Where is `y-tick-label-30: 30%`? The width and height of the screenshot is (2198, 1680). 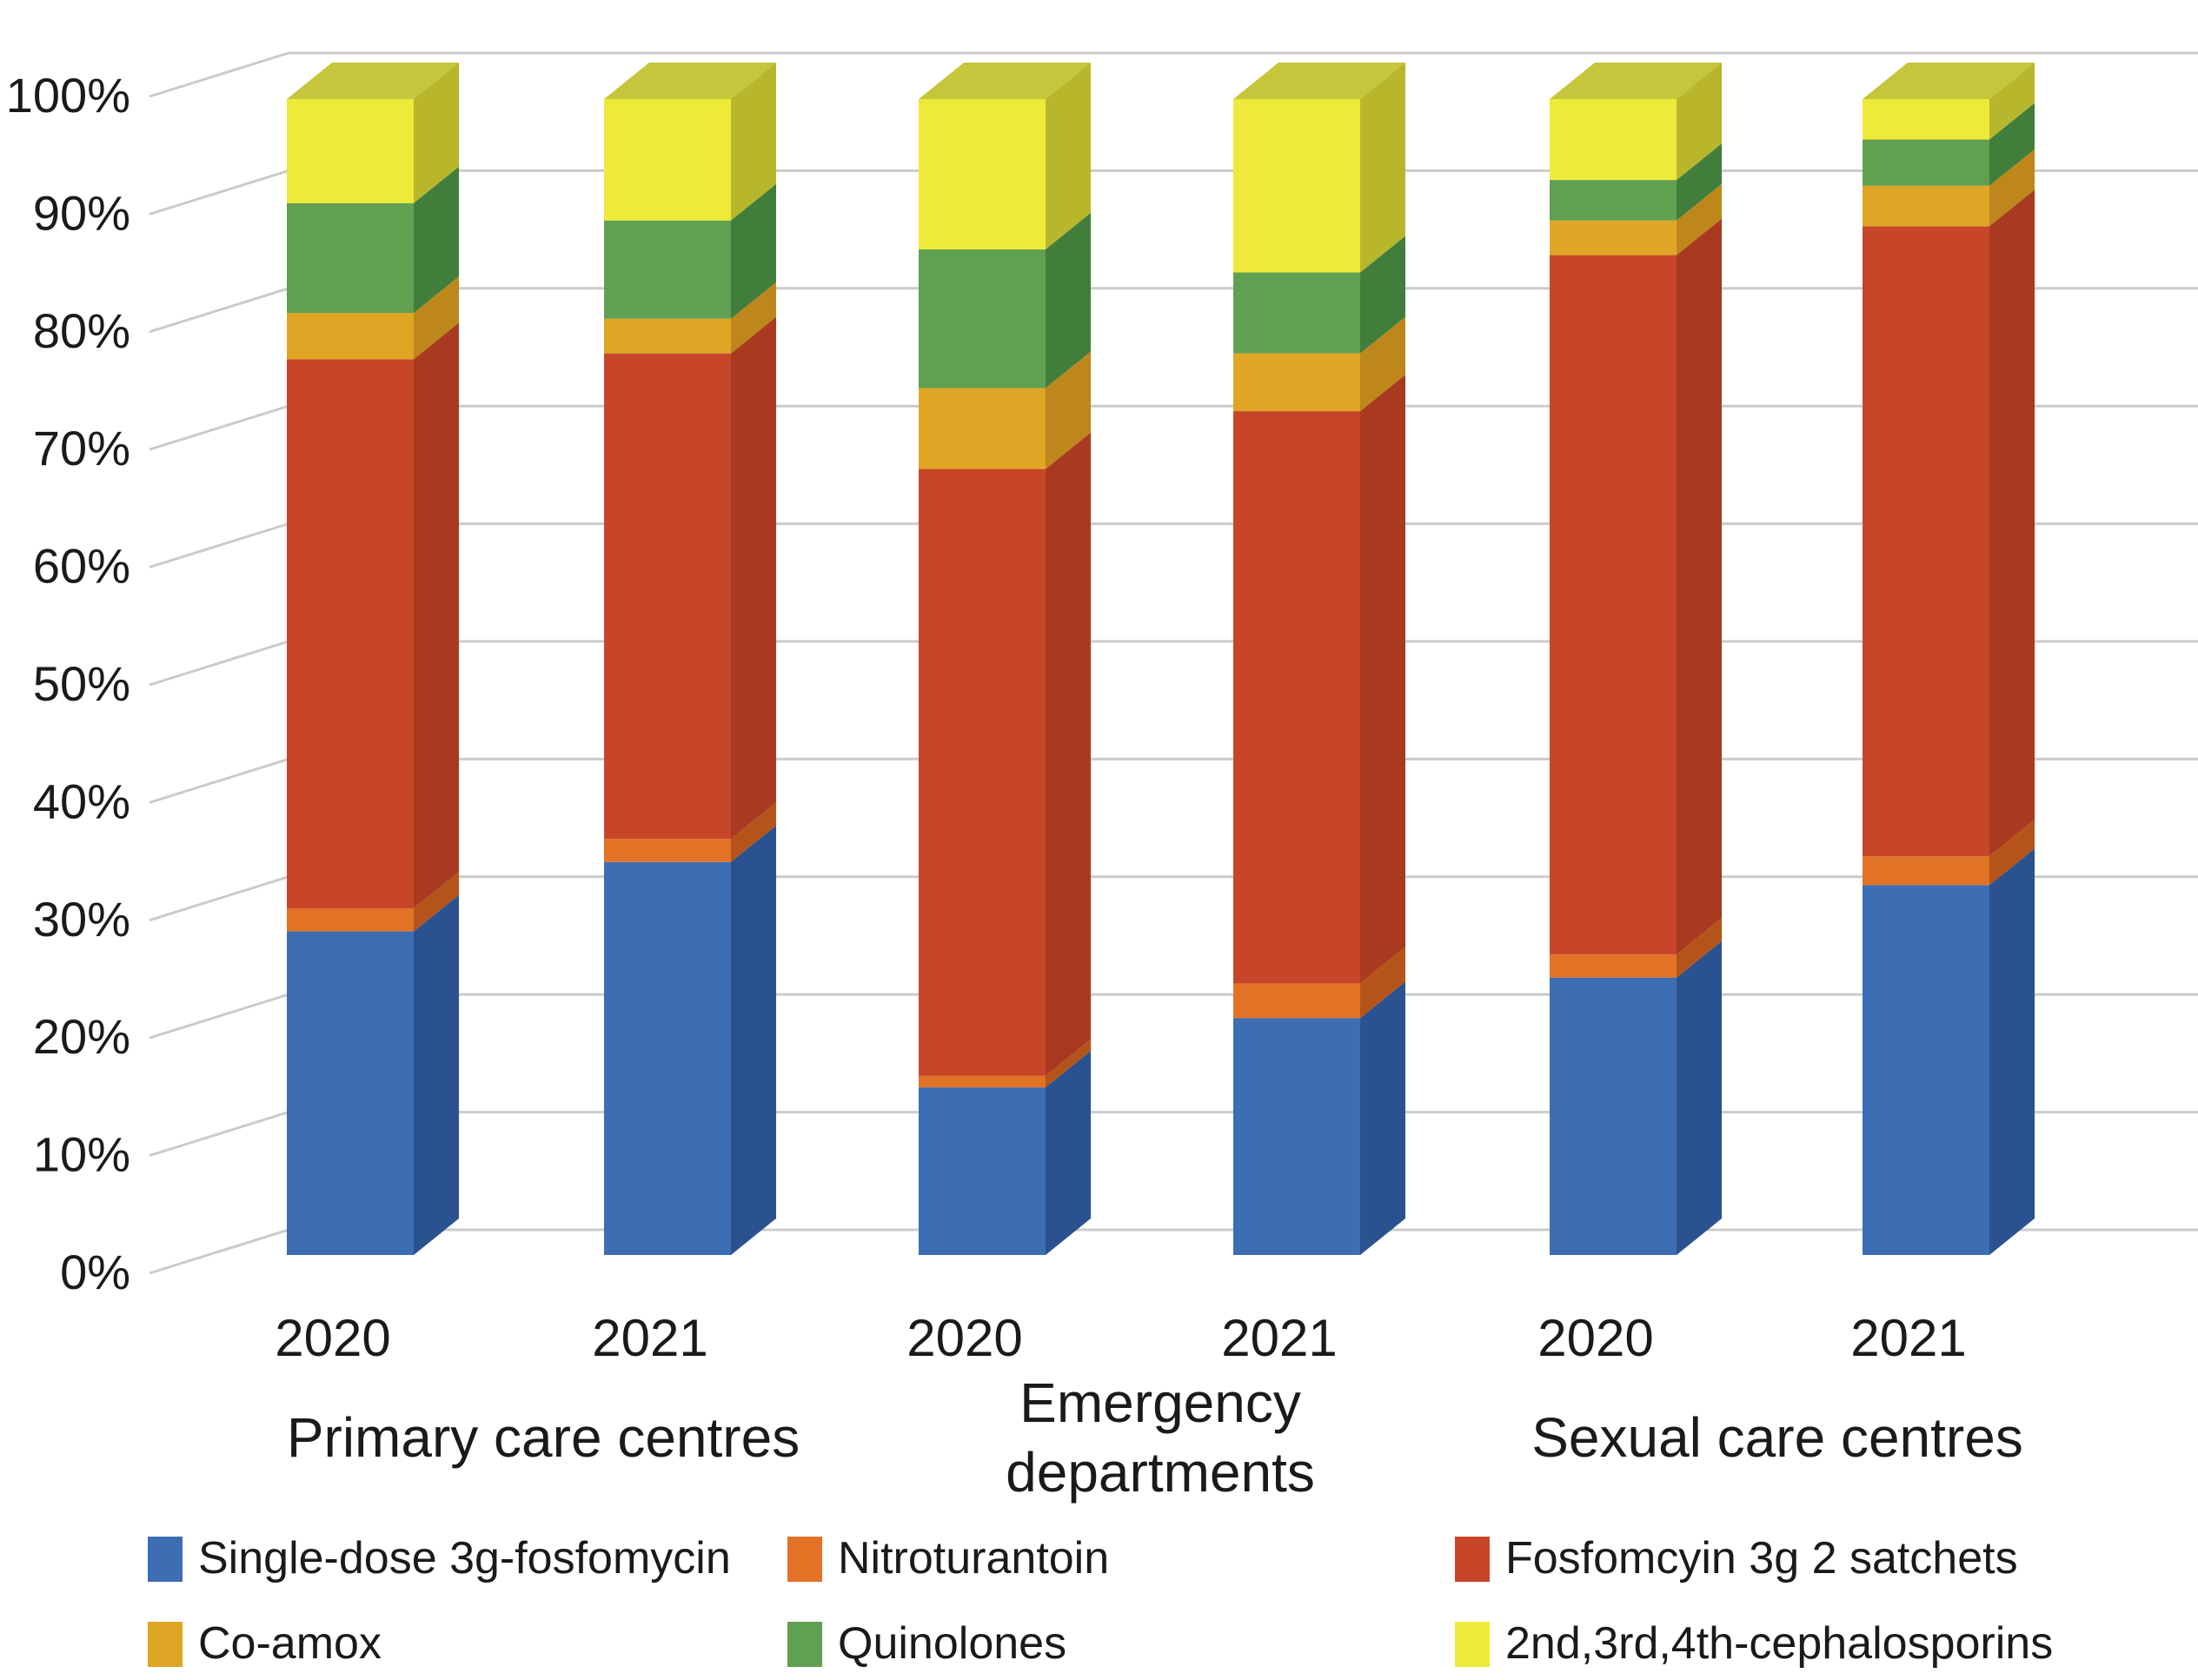 y-tick-label-30: 30% is located at coordinates (81, 919).